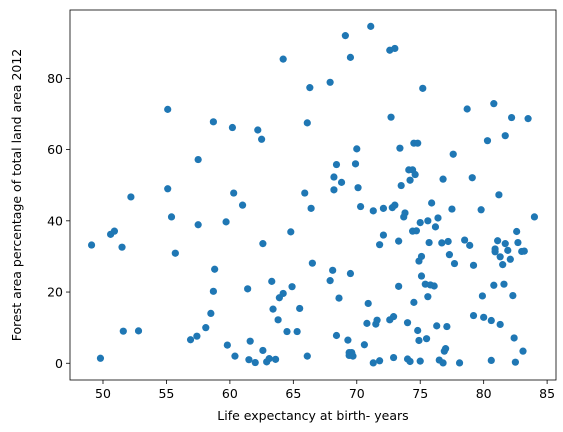  What do you see at coordinates (484, 393) in the screenshot?
I see `x-tick-label: 80` at bounding box center [484, 393].